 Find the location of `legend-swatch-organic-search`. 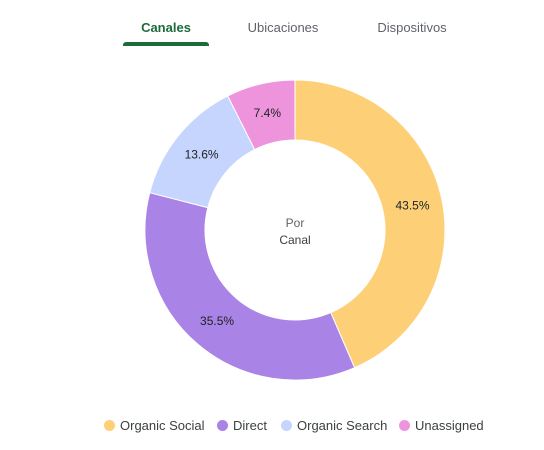

legend-swatch-organic-search is located at coordinates (286, 425).